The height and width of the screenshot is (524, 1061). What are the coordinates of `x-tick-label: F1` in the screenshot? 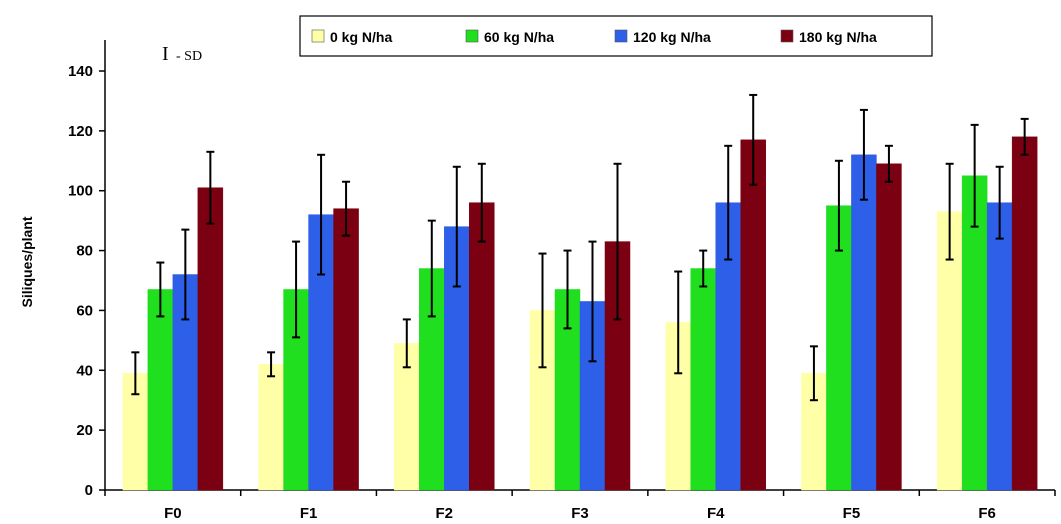 It's located at (309, 513).